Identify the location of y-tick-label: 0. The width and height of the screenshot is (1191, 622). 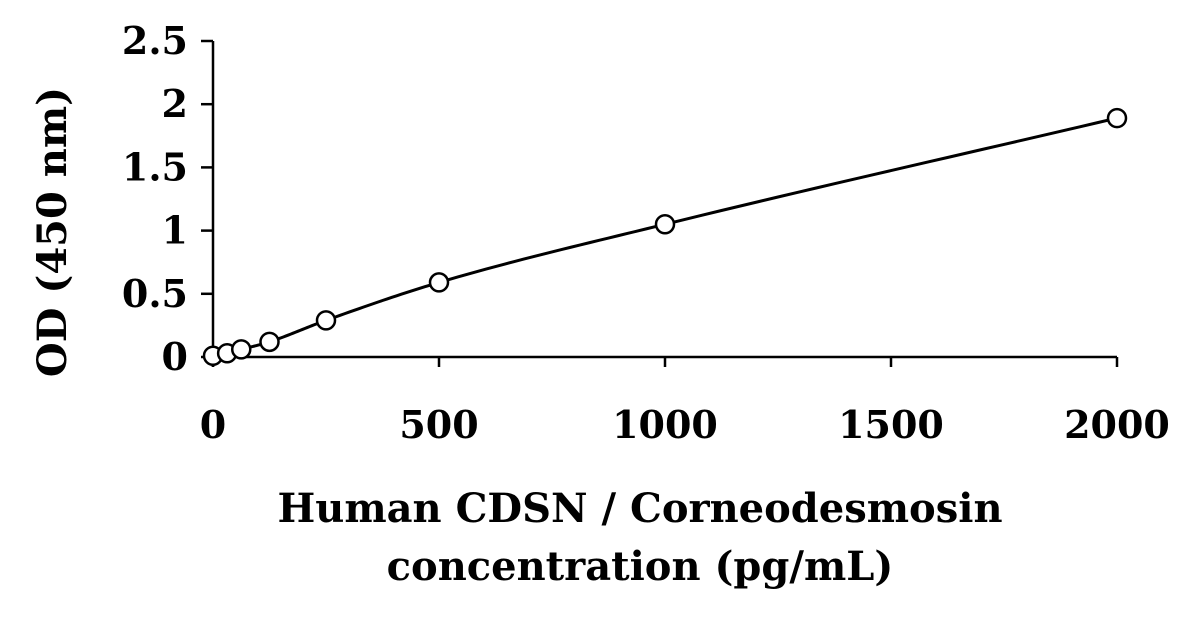
(175, 356).